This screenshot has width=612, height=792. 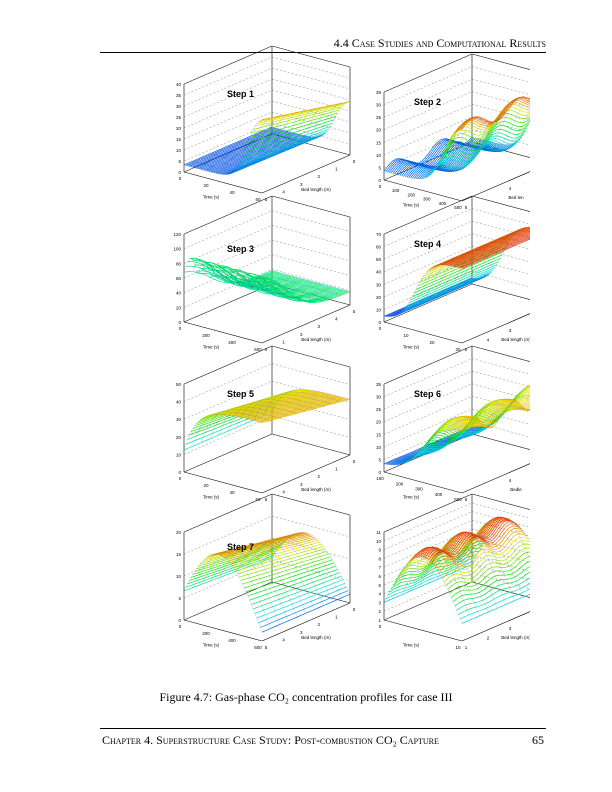 What do you see at coordinates (516, 637) in the screenshot?
I see `bed-axis-label: Bed length (m)` at bounding box center [516, 637].